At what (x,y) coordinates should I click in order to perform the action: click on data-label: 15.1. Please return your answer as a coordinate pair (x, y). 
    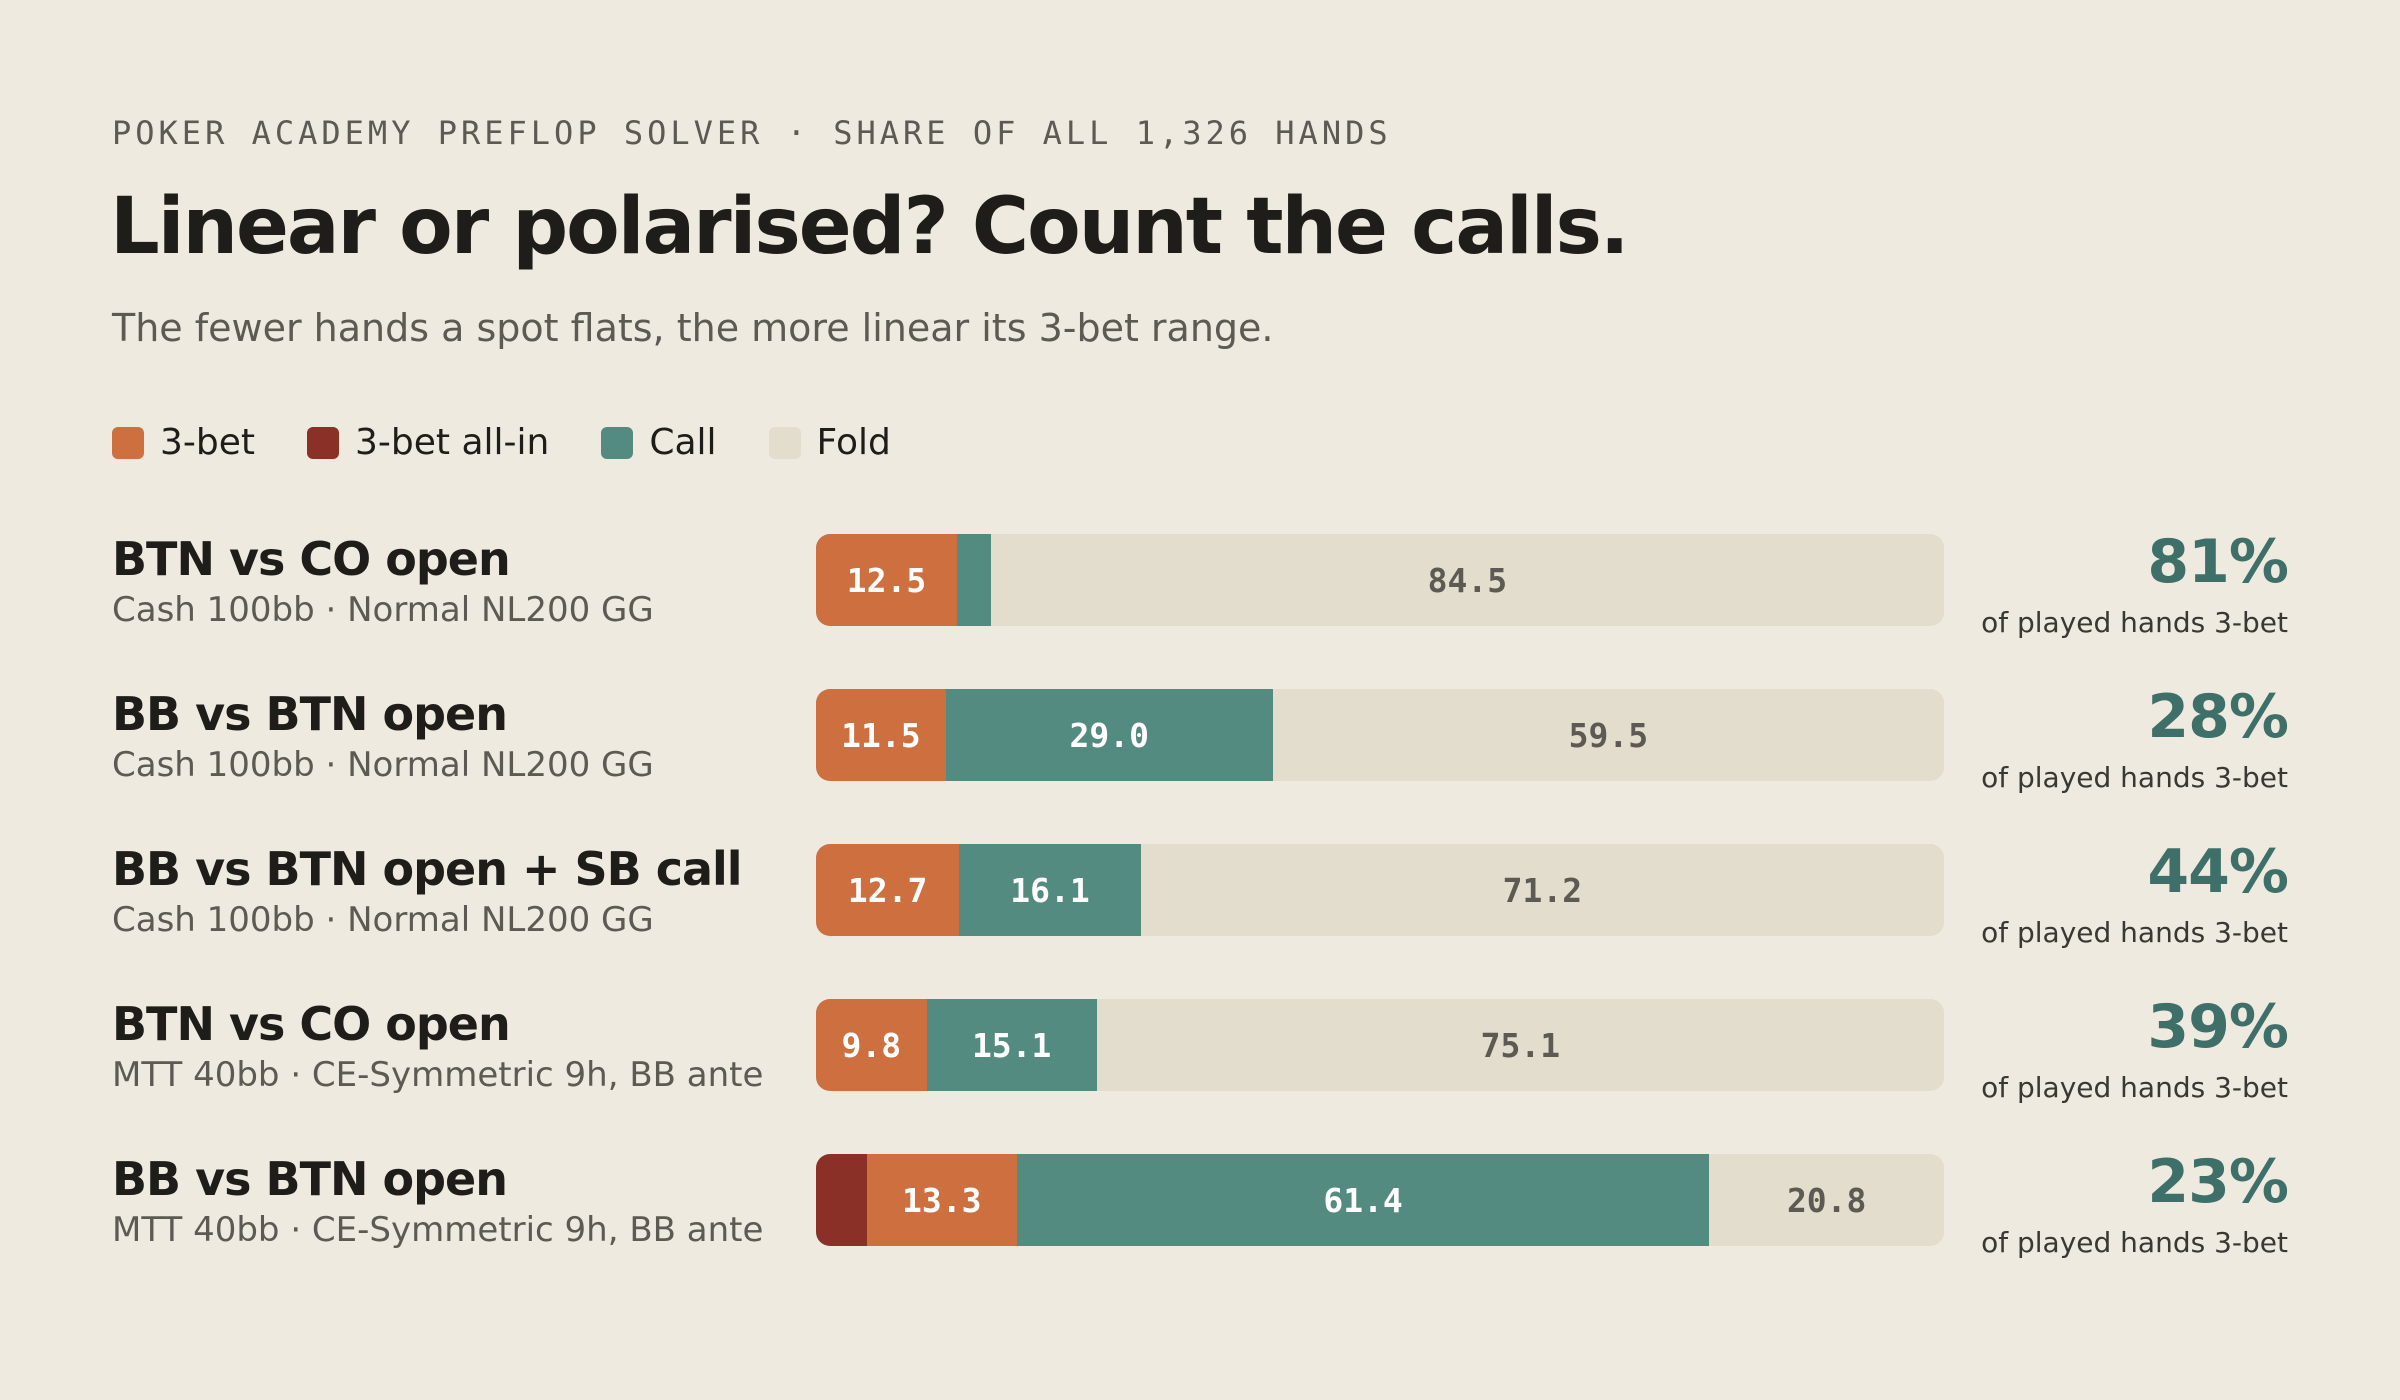
    Looking at the image, I should click on (1011, 1045).